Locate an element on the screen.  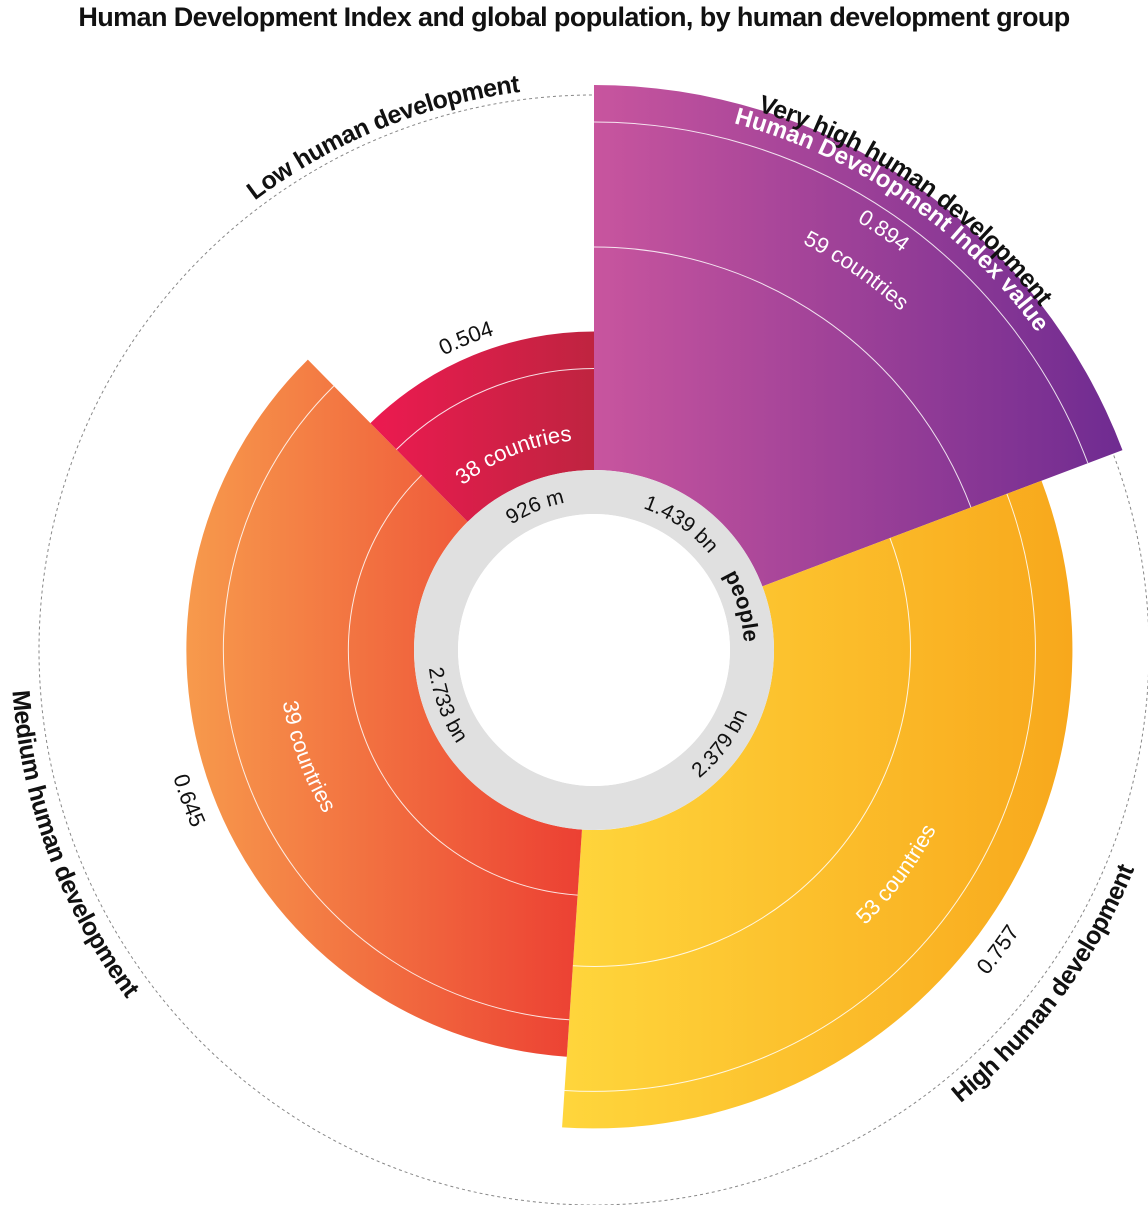
wedge-low-human-development is located at coordinates (482, 426).